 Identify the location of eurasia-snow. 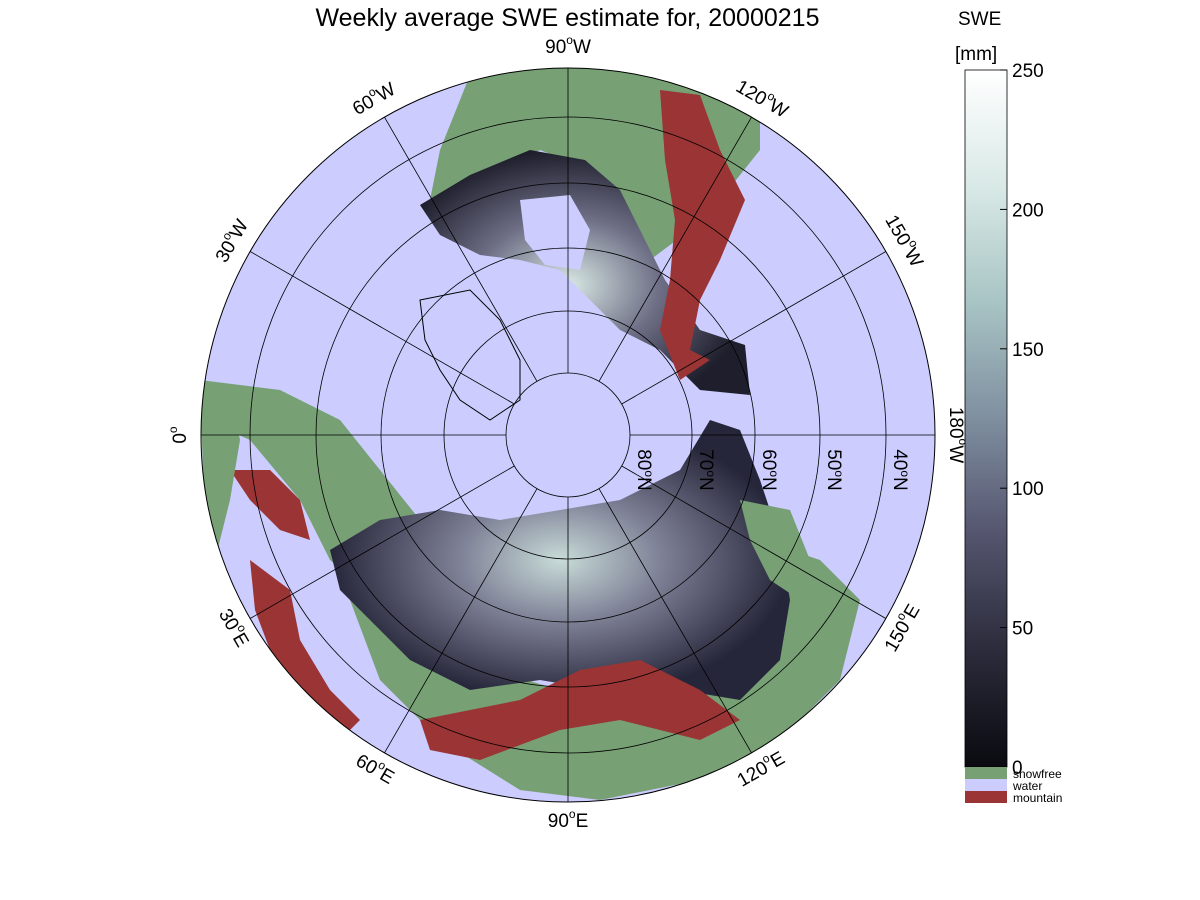
(560, 560).